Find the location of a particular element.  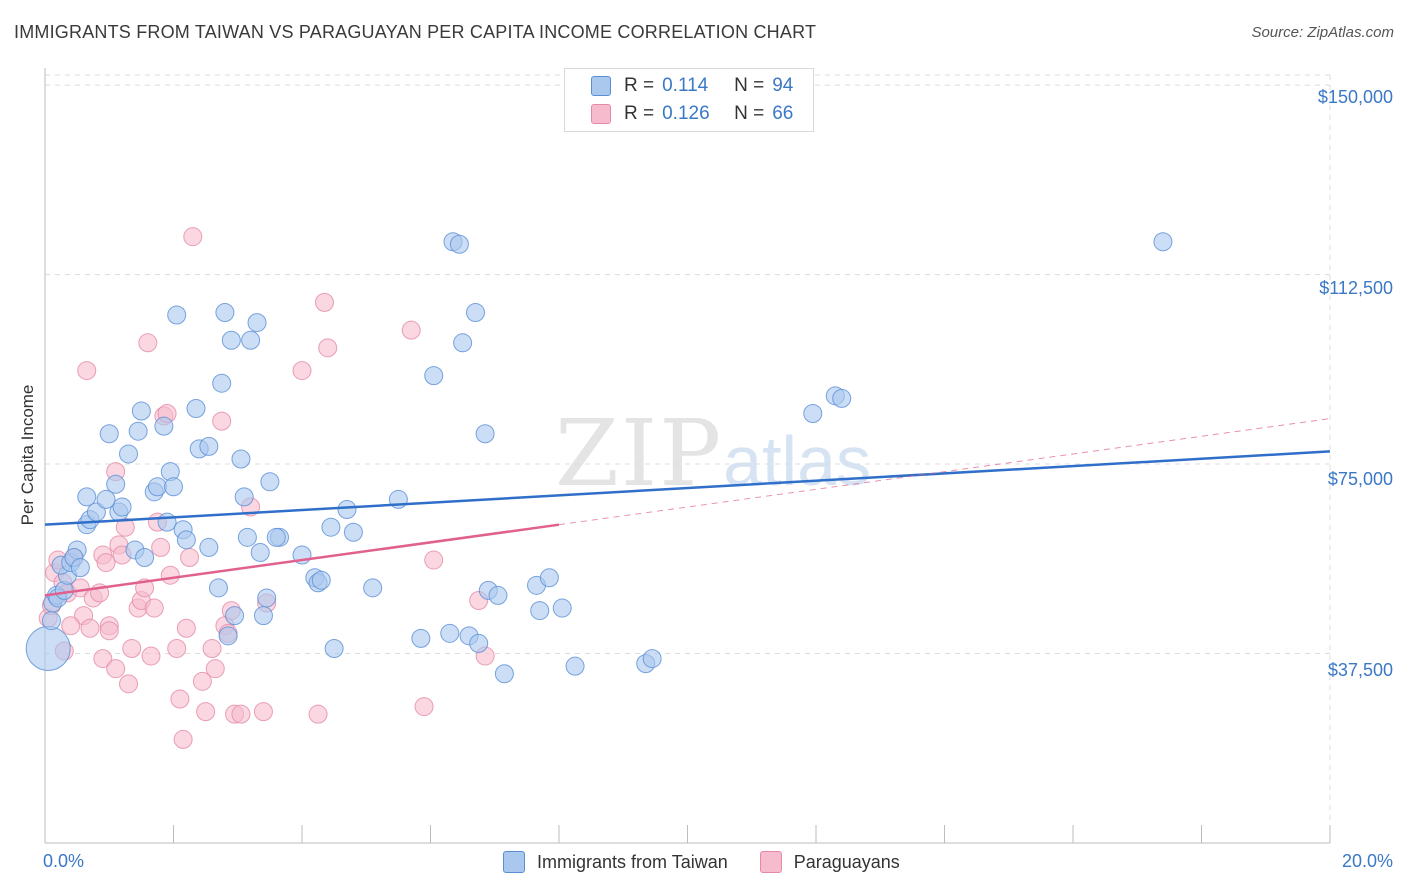

watermark: ZIPatlas is located at coordinates (713, 453).